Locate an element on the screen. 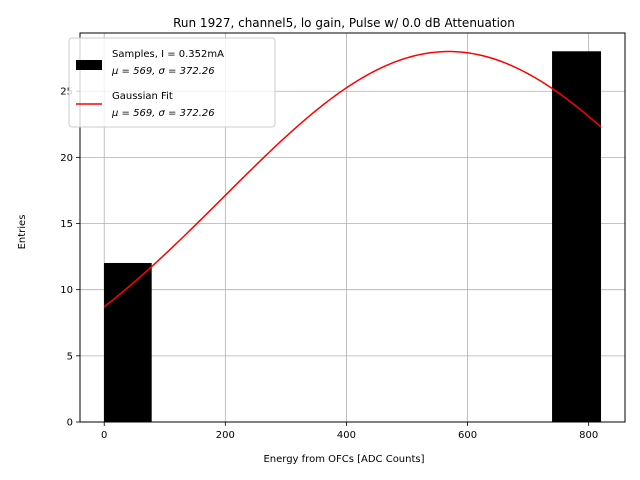 Image resolution: width=640 pixels, height=480 pixels. x-axis-title: Energy from OFCs [ADC Counts] is located at coordinates (343, 459).